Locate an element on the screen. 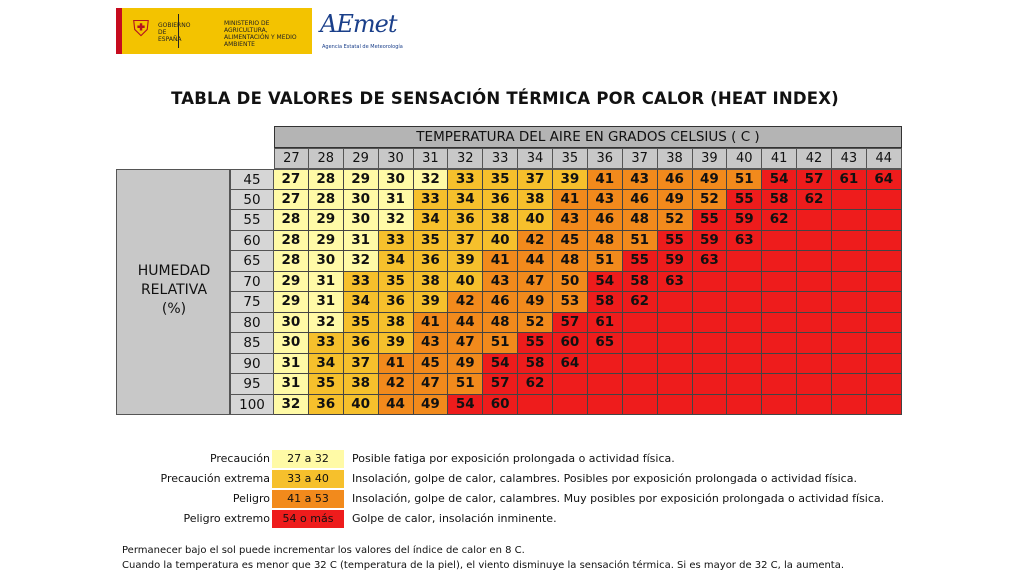  table-row: 55 28 29 30 32 34 36 38 40 43 46 48 52 55 59 62 is located at coordinates (566, 220).